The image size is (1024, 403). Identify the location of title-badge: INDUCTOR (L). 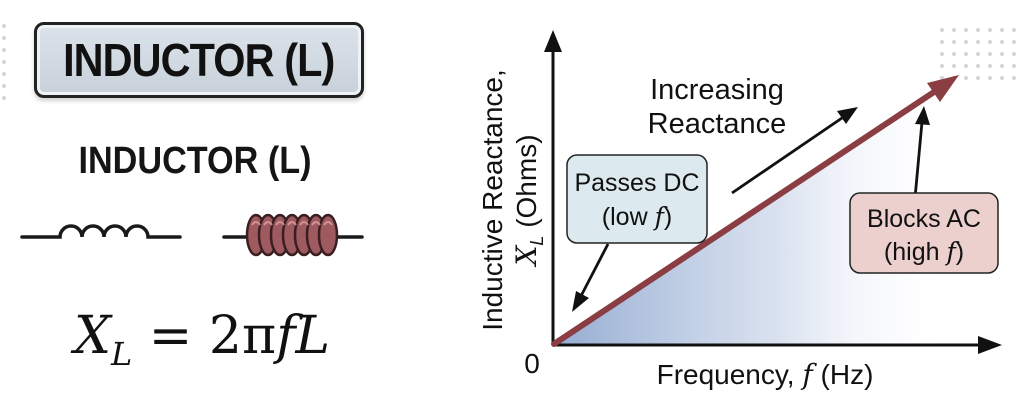
(199, 60).